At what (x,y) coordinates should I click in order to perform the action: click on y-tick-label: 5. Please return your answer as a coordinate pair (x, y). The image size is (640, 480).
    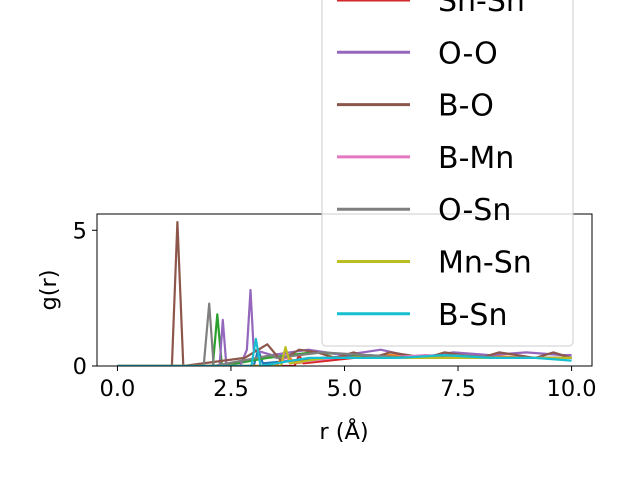
    Looking at the image, I should click on (80, 231).